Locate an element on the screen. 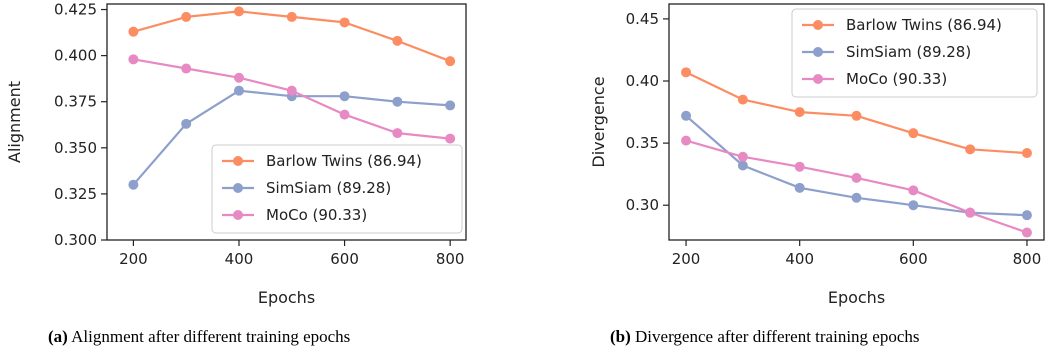 The image size is (1050, 354). divergence-ytick-label: 0.40 is located at coordinates (642, 81).